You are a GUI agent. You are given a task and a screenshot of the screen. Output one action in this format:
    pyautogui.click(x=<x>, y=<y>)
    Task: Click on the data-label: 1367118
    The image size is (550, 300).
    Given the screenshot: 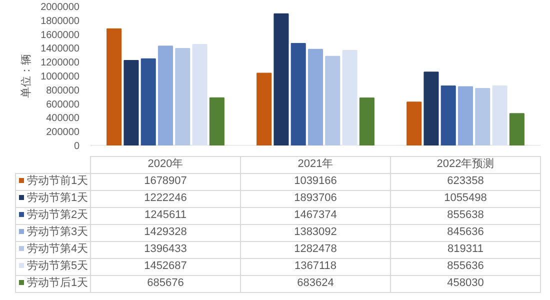 What is the action you would take?
    pyautogui.click(x=315, y=267)
    